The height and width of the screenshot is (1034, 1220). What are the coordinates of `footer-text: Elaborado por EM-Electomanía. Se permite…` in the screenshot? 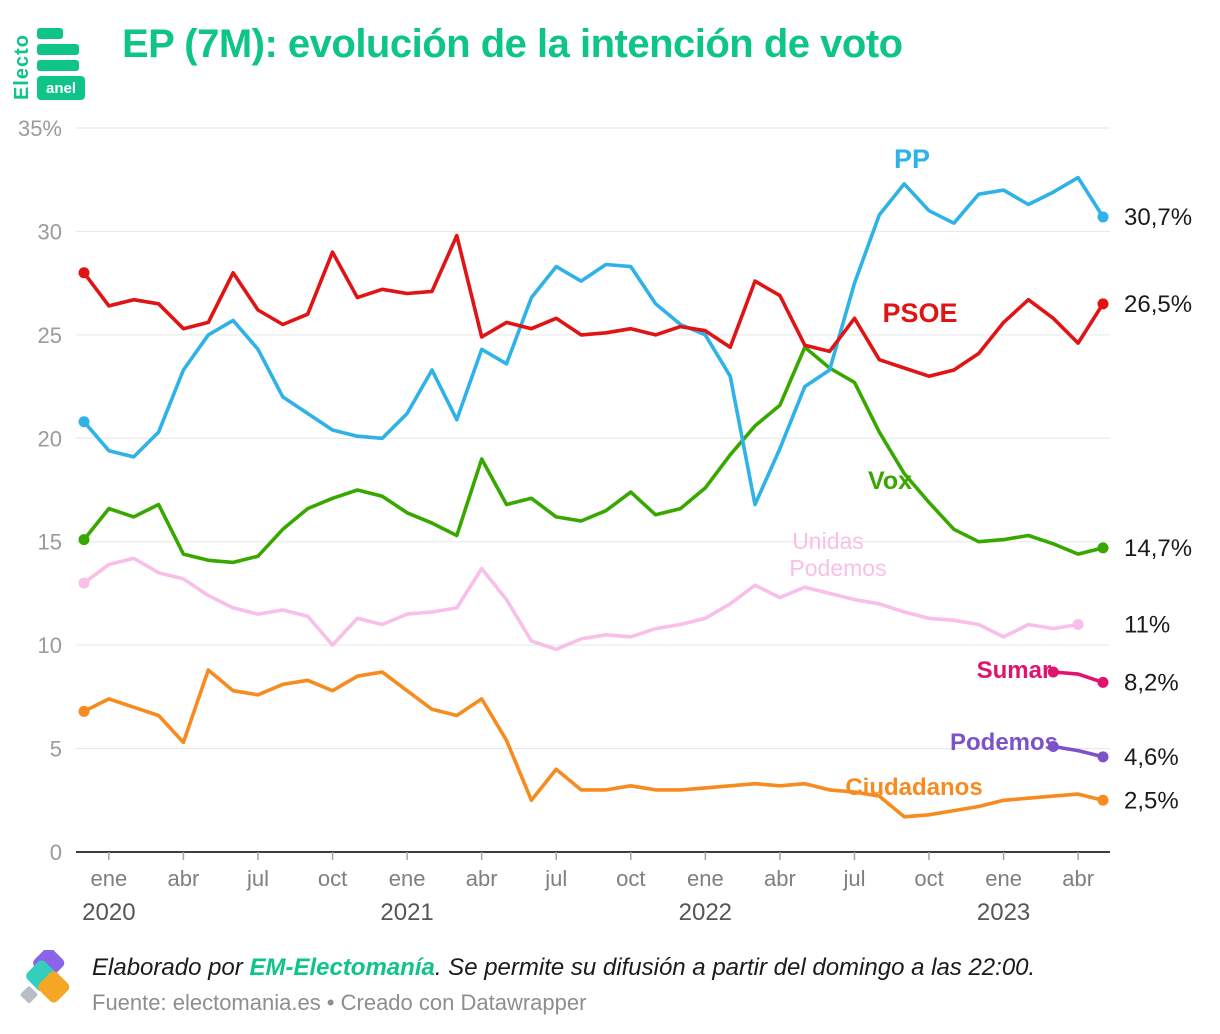 It's located at (563, 983).